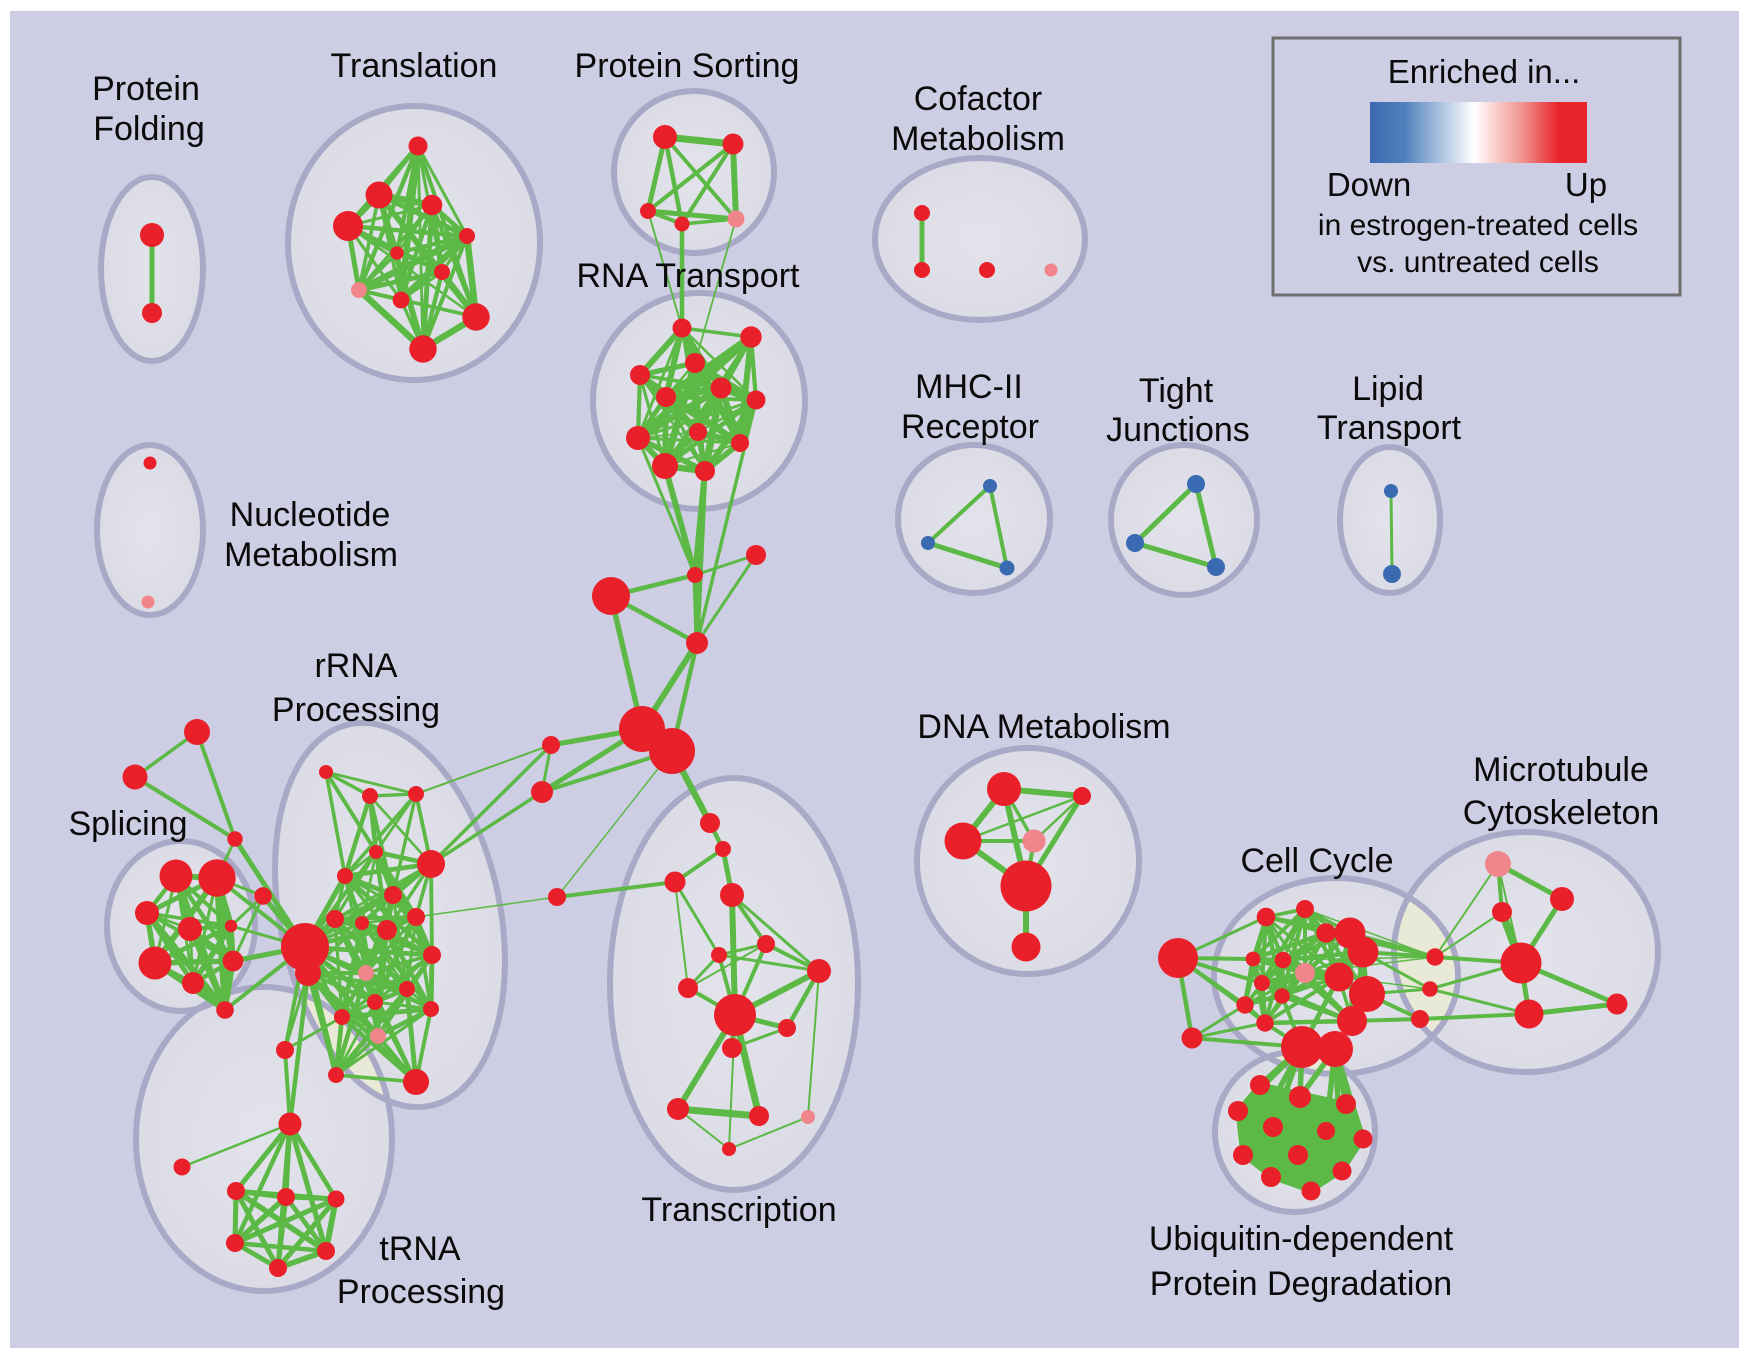 Image resolution: width=1750 pixels, height=1360 pixels. Describe the element at coordinates (970, 427) in the screenshot. I see `svg-text: Receptor` at that location.